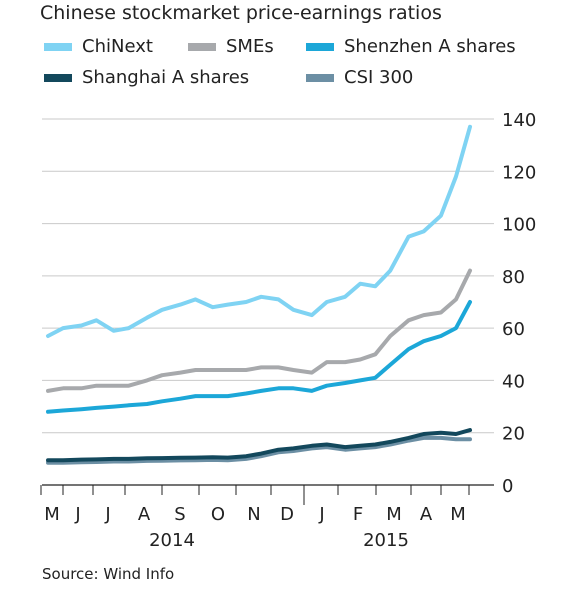 Image resolution: width=580 pixels, height=590 pixels. What do you see at coordinates (166, 77) in the screenshot?
I see `legend-label-shanghai: Shanghai A shares` at bounding box center [166, 77].